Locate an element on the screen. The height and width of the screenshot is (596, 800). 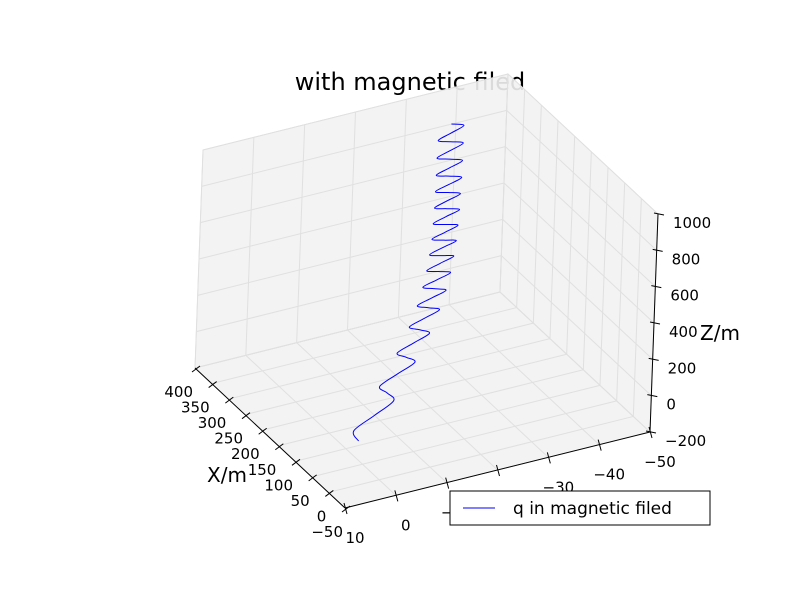
legend: q in magnetic filed is located at coordinates (580, 508).